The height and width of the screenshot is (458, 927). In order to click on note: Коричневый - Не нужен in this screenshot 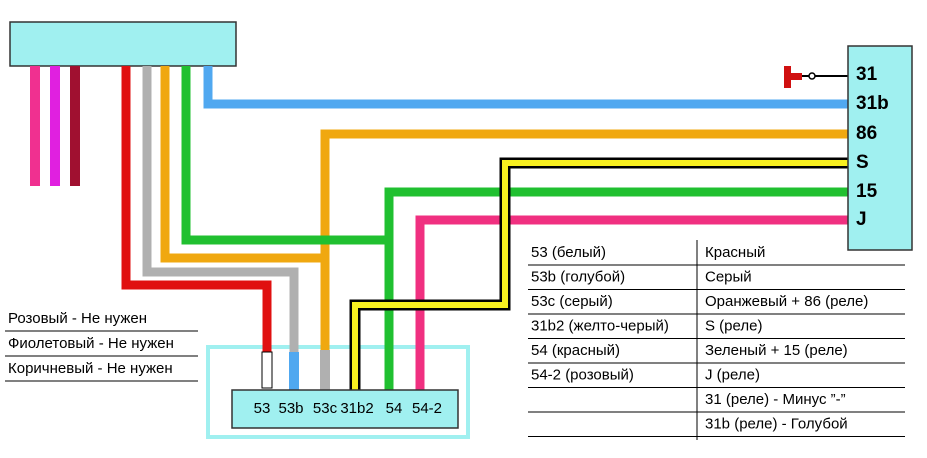, I will do `click(90, 368)`.